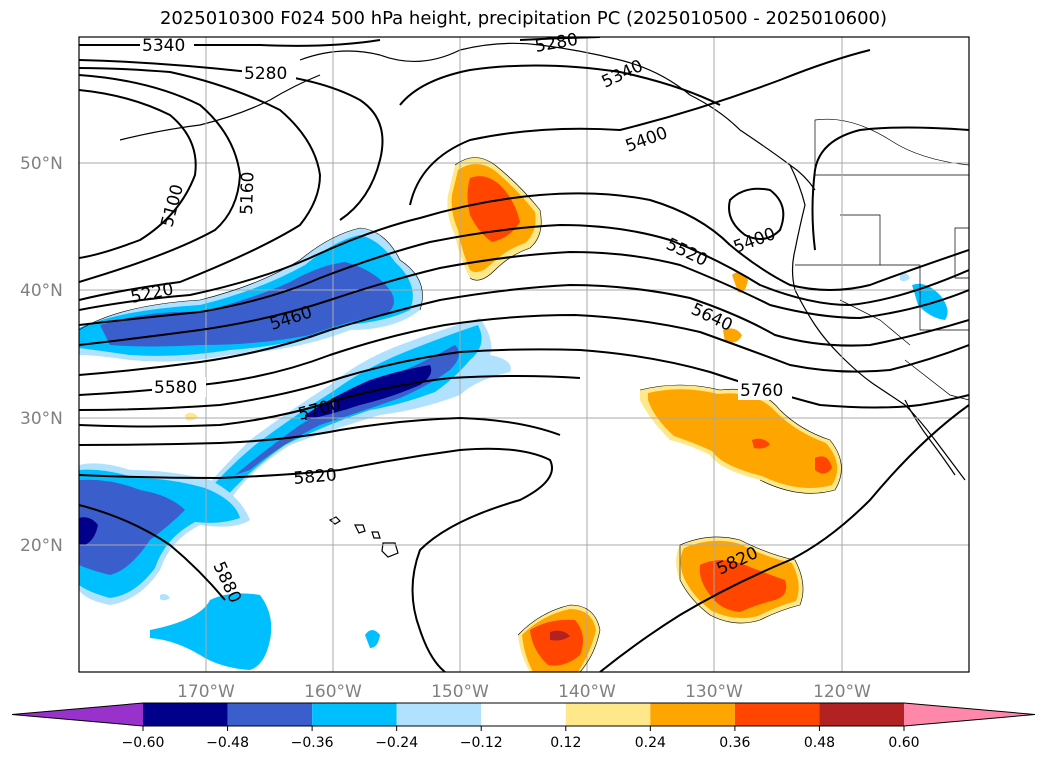 This screenshot has height=765, width=1047. I want to click on lon-label: 140°W, so click(587, 692).